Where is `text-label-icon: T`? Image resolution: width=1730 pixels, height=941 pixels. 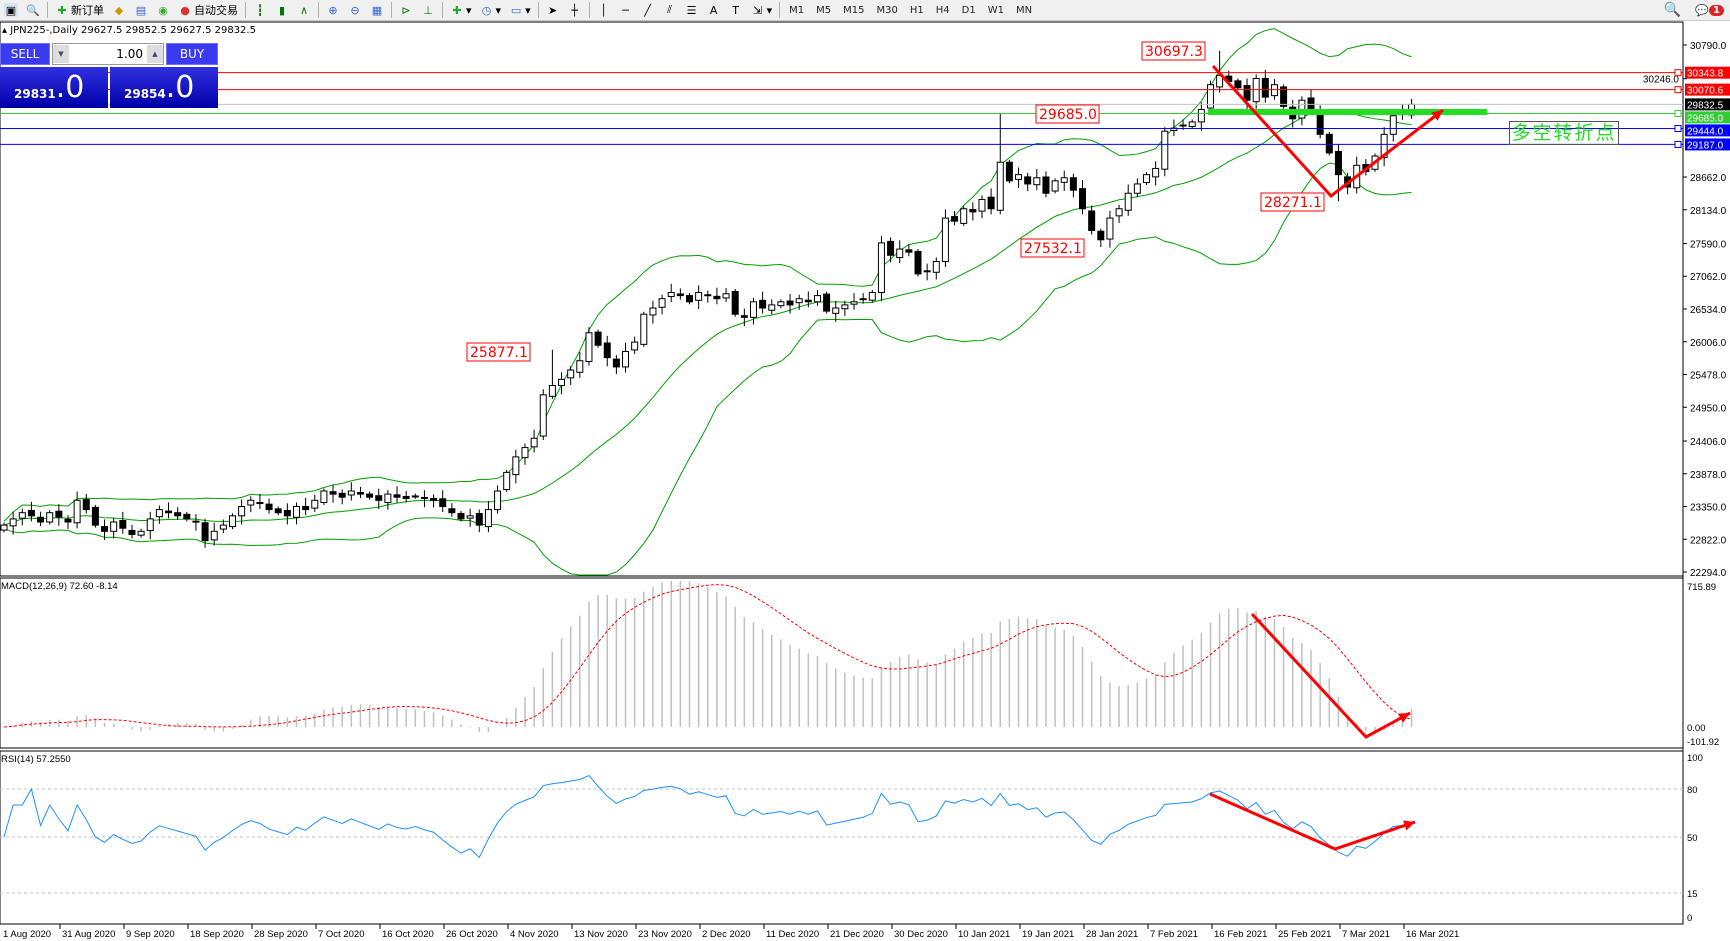 text-label-icon: T is located at coordinates (735, 10).